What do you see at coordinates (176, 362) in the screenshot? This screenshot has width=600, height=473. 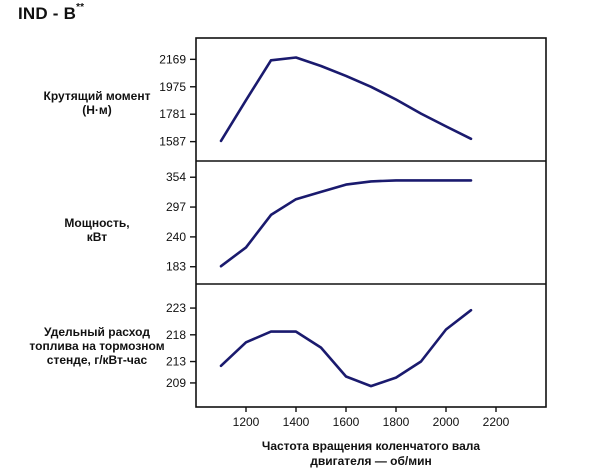 I see `fuel-y-tick-label: 213` at bounding box center [176, 362].